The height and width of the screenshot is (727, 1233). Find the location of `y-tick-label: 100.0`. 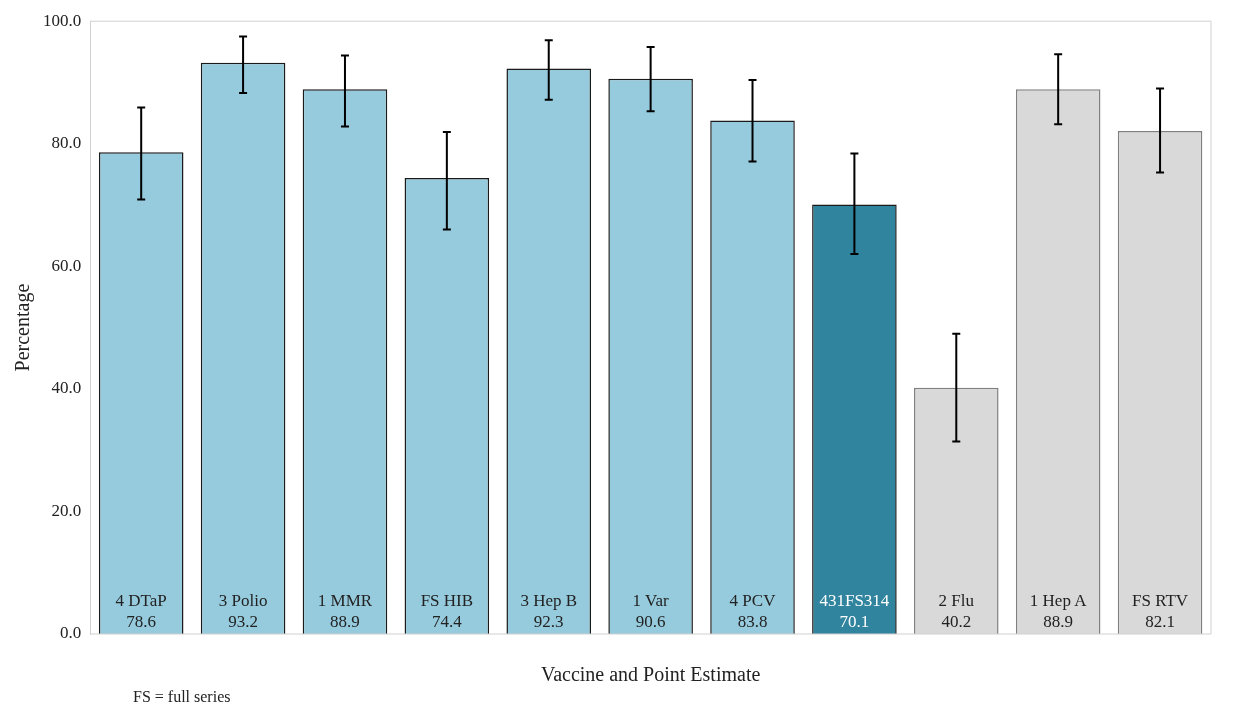

y-tick-label: 100.0 is located at coordinates (62, 20).